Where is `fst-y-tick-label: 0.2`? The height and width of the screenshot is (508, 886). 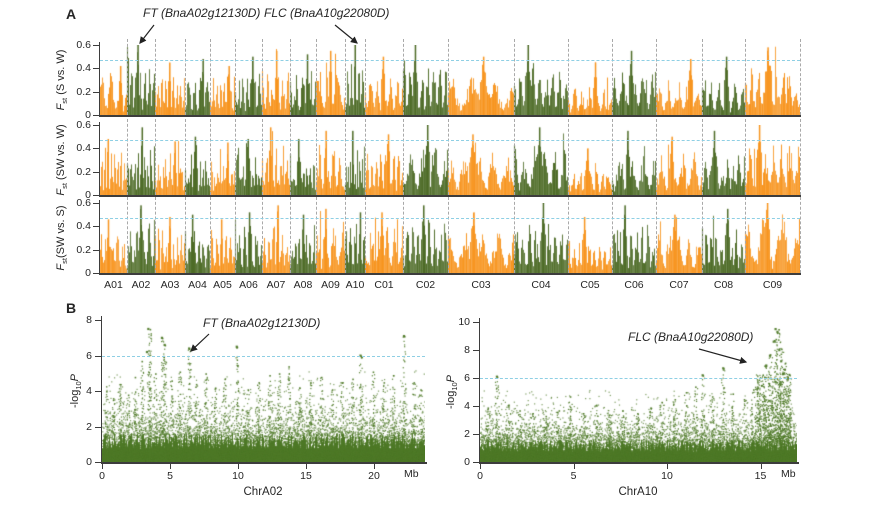 fst-y-tick-label: 0.2 is located at coordinates (83, 171).